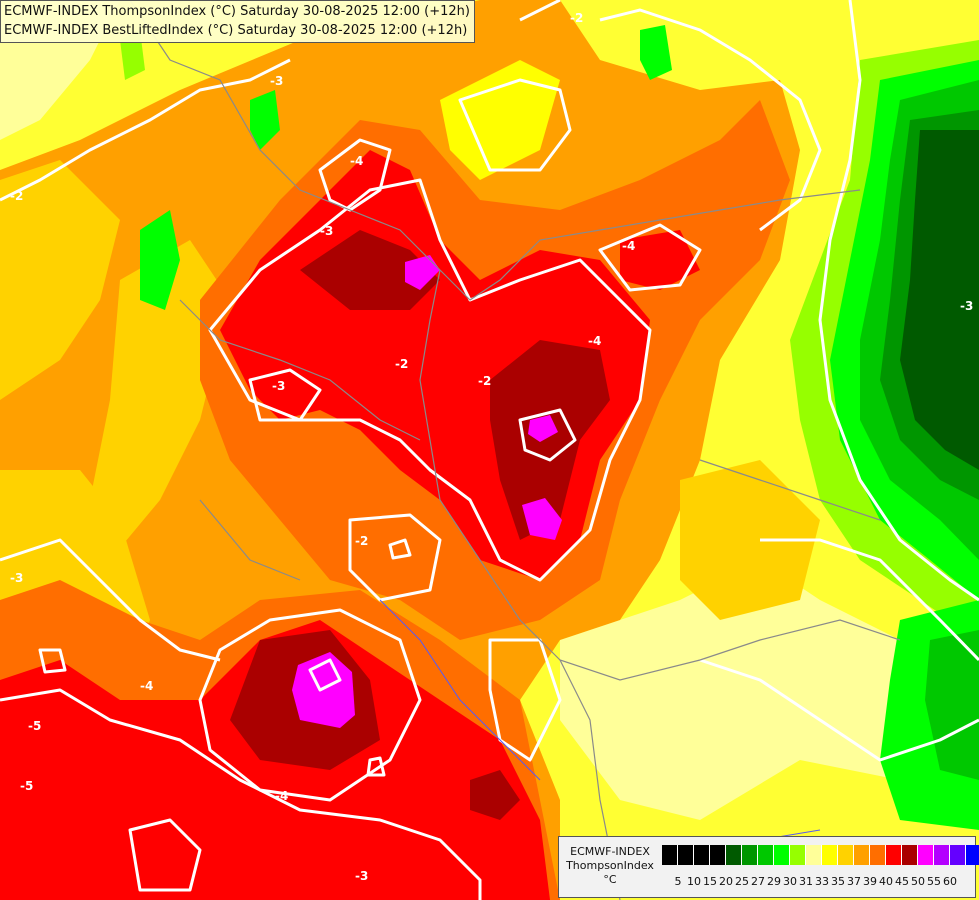 The height and width of the screenshot is (900, 979). I want to click on legend-title-line1: ECMWF-INDEX, so click(610, 851).